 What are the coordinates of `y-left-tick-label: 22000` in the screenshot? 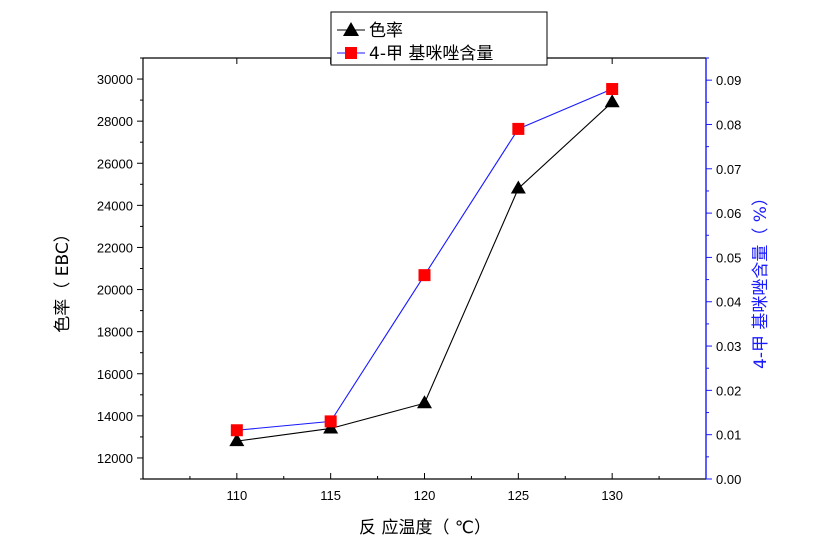 It's located at (115, 247).